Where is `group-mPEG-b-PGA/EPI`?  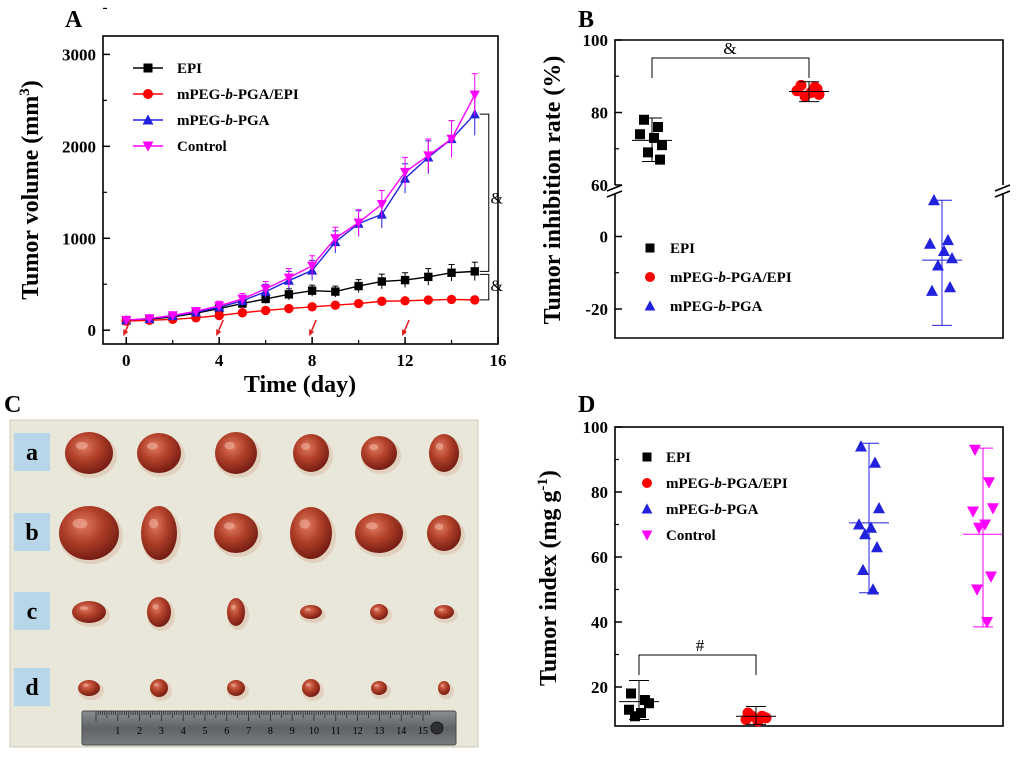
group-mPEG-b-PGA/EPI is located at coordinates (756, 716).